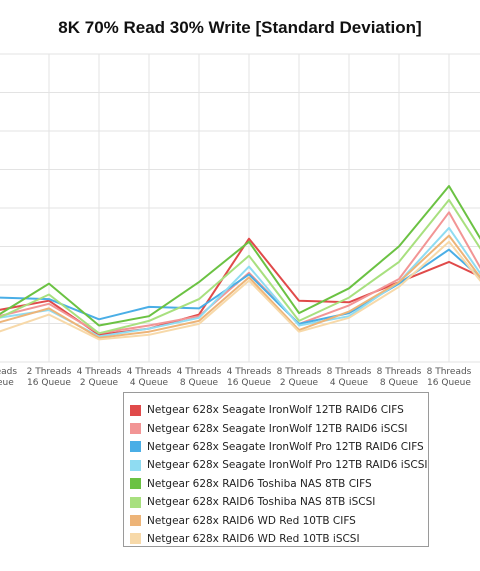 Image resolution: width=480 pixels, height=571 pixels. I want to click on x-tick-label: Queue, so click(7, 383).